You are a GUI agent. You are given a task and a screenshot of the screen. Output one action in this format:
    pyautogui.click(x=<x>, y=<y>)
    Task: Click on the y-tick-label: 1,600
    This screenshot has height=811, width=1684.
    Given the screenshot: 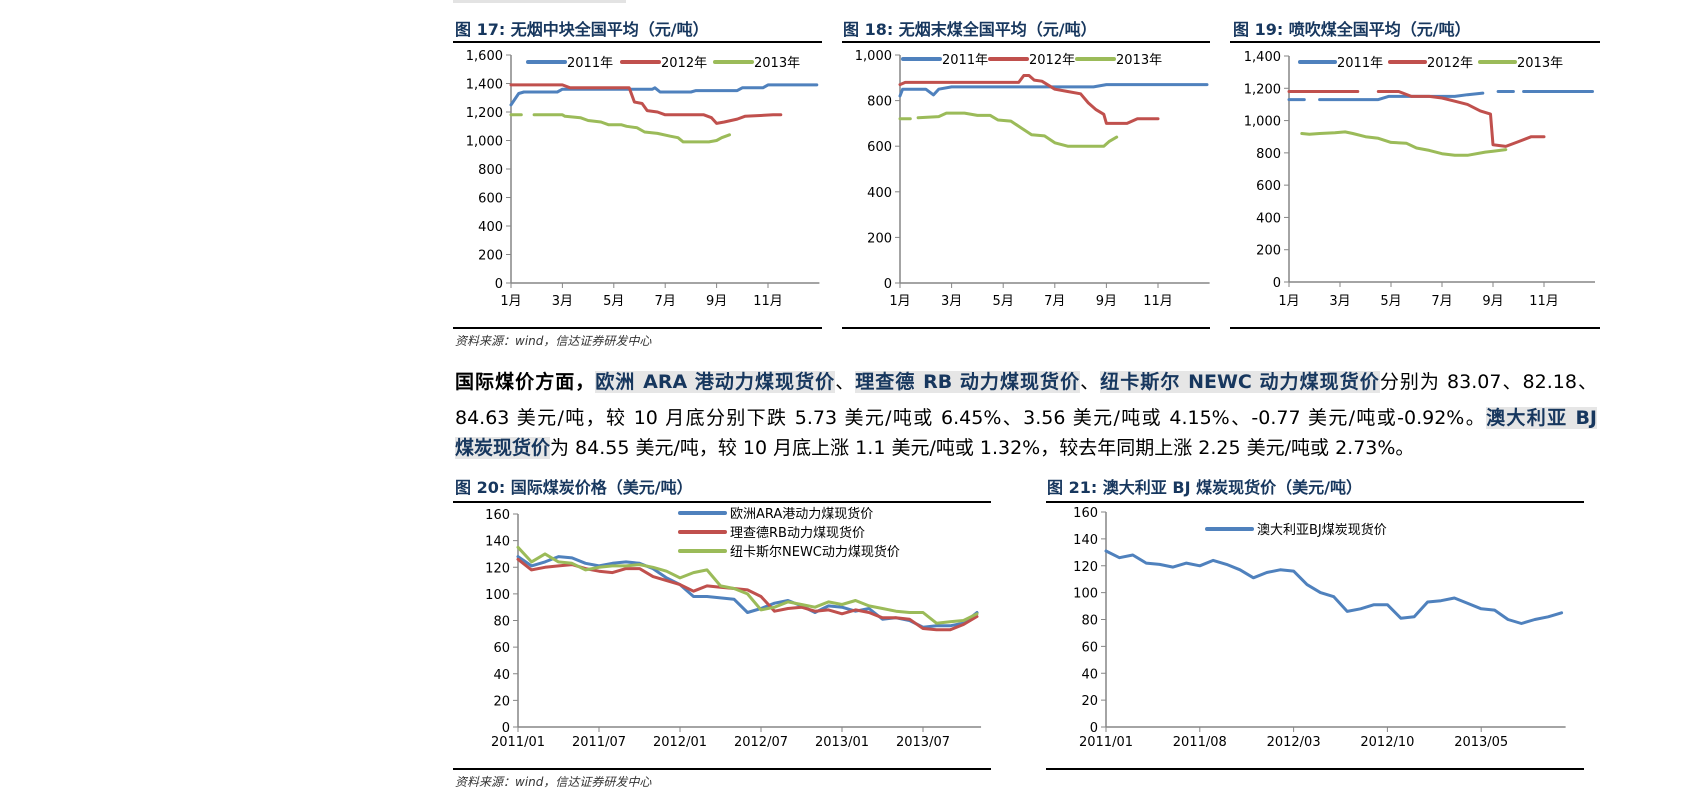 What is the action you would take?
    pyautogui.click(x=484, y=56)
    